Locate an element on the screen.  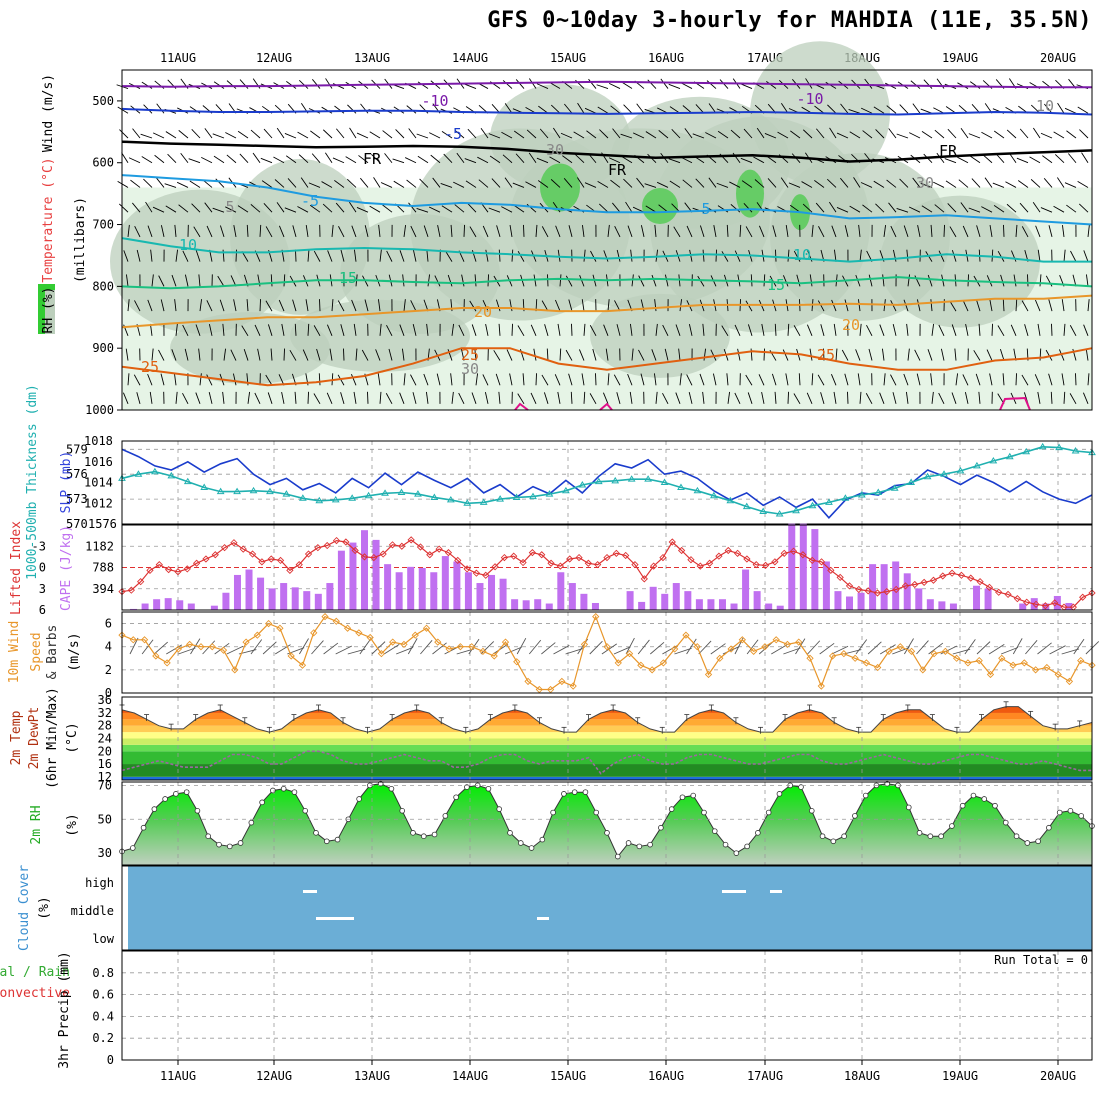
cloud-gap is located at coordinates (335, 918).